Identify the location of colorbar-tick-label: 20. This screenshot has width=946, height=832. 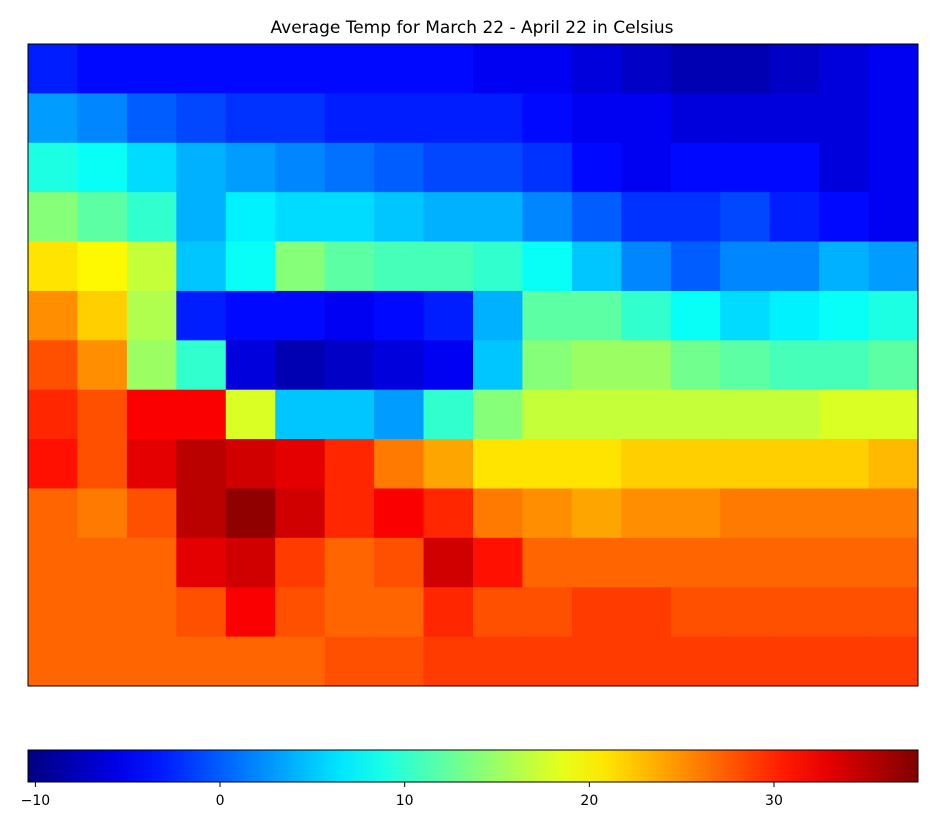
(589, 801).